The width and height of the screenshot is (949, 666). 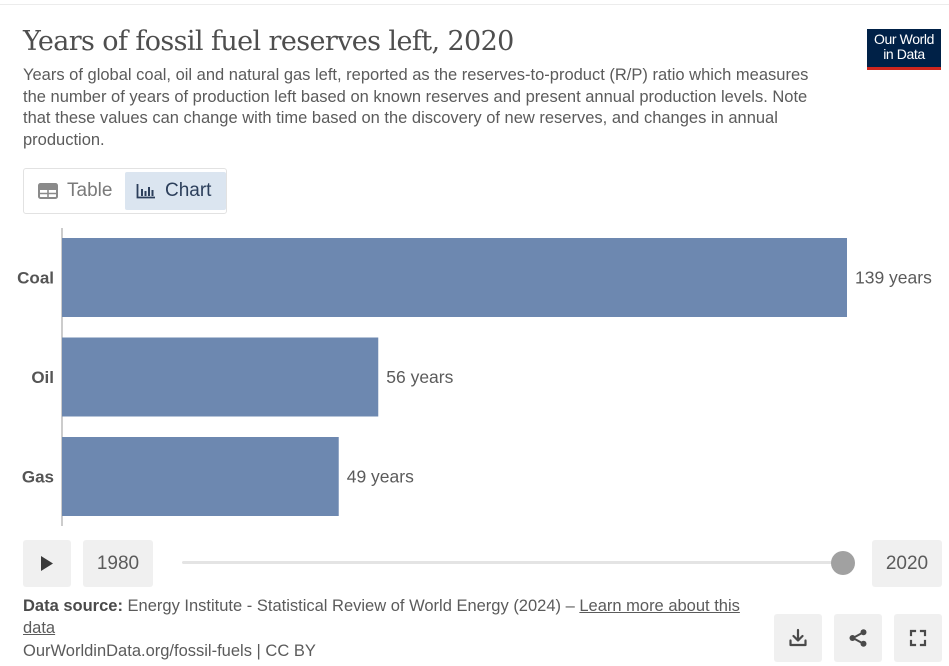 I want to click on download-button, so click(x=798, y=638).